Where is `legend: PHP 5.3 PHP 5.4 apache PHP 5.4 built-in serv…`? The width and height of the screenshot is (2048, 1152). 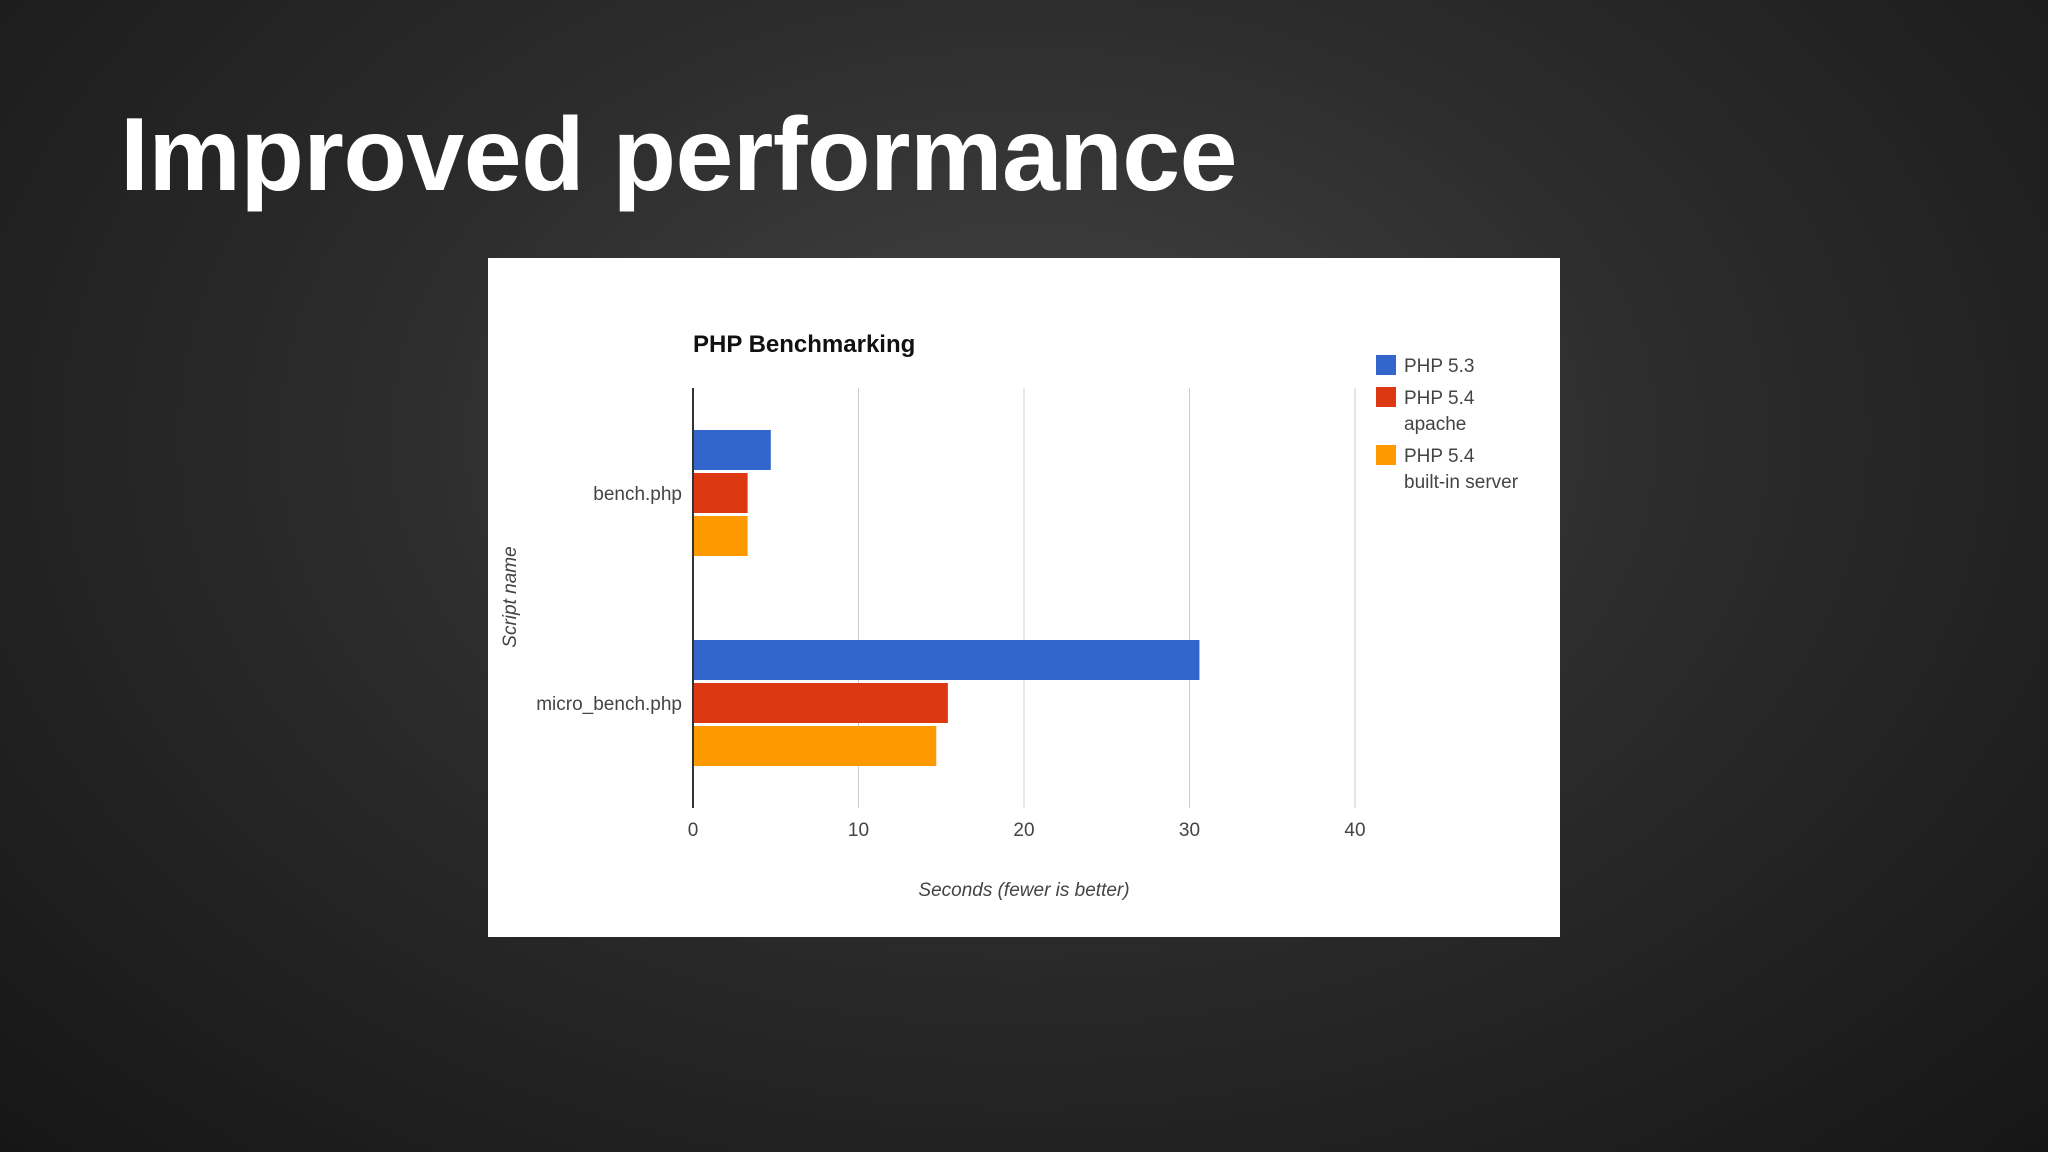 legend: PHP 5.3 PHP 5.4 apache PHP 5.4 built-in serv… is located at coordinates (1447, 424).